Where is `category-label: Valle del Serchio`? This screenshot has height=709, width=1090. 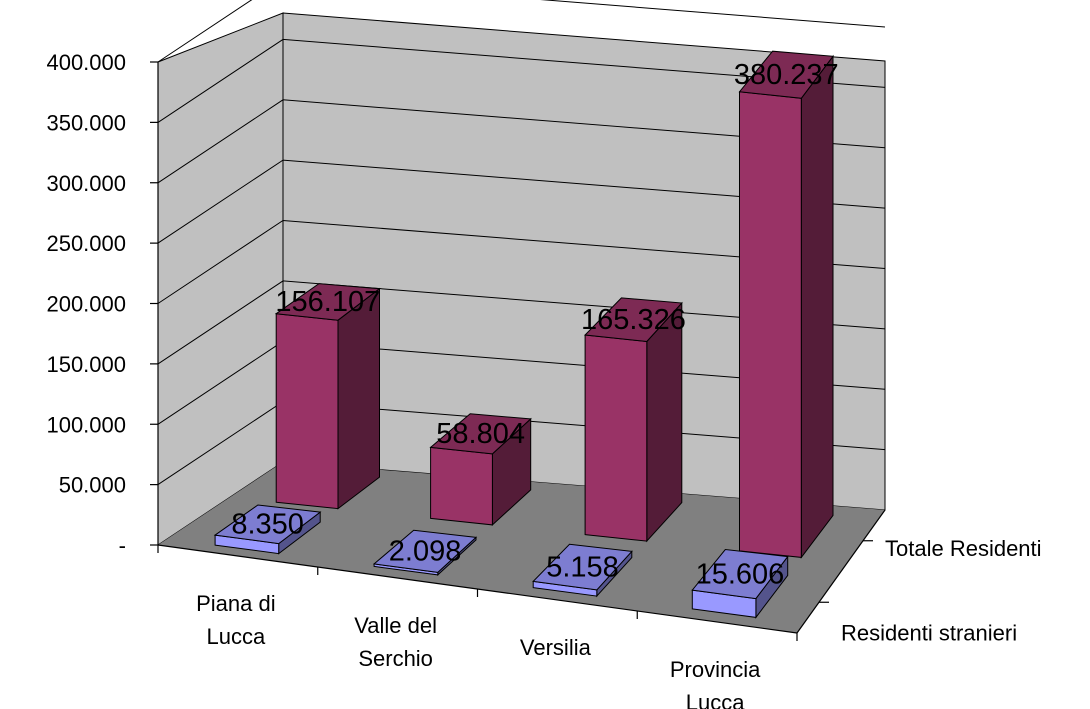 category-label: Valle del Serchio is located at coordinates (395, 642).